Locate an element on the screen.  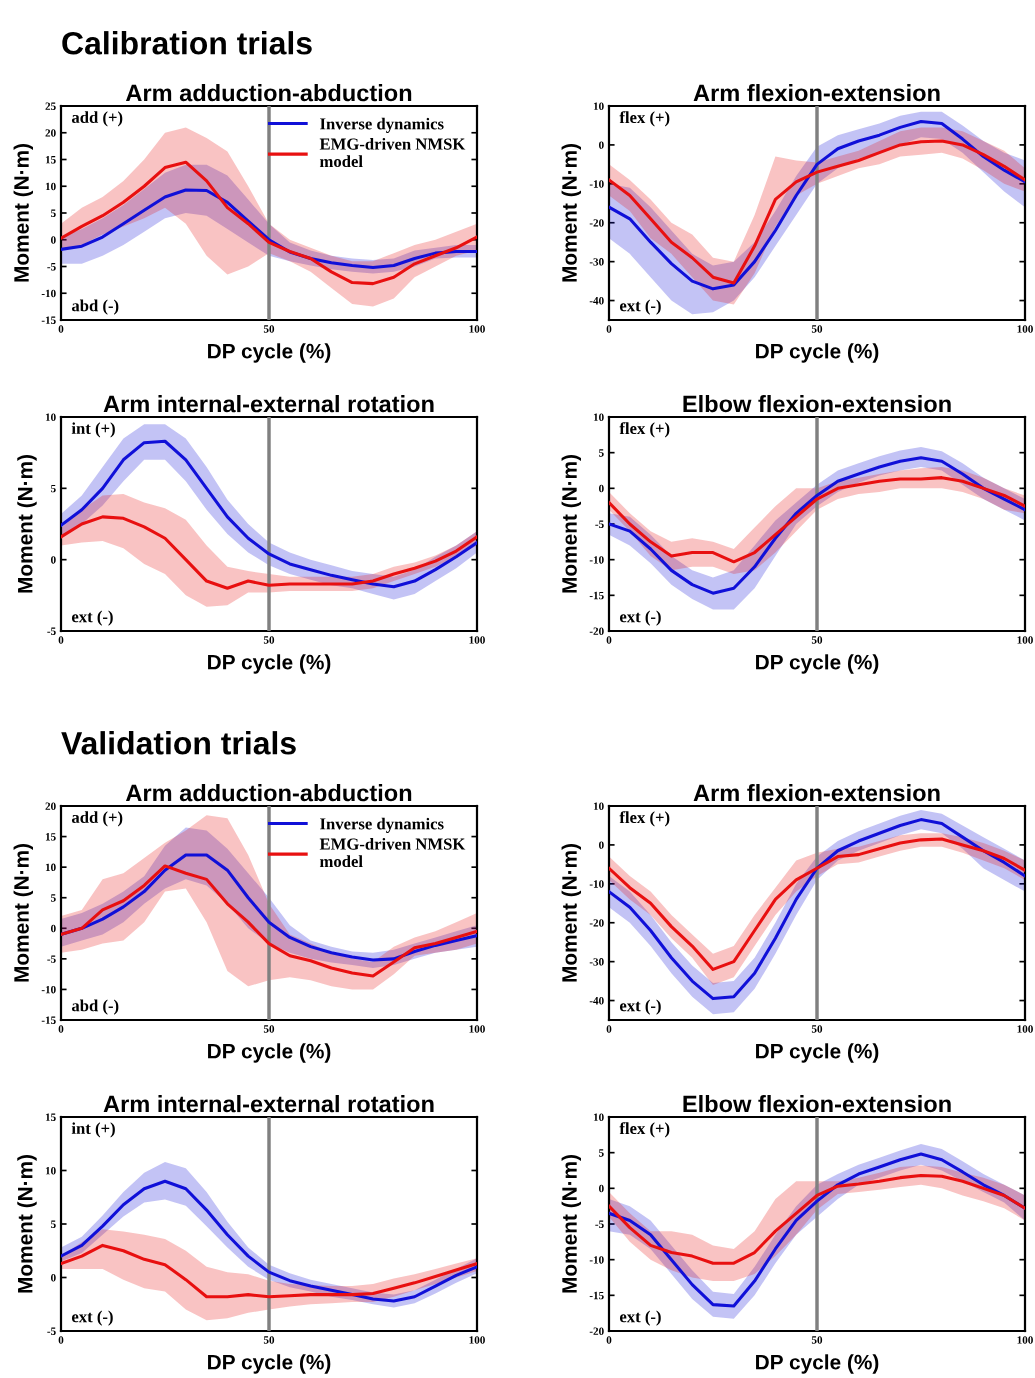
legend-label: EMG-driven NMSK model is located at coordinates (392, 152).